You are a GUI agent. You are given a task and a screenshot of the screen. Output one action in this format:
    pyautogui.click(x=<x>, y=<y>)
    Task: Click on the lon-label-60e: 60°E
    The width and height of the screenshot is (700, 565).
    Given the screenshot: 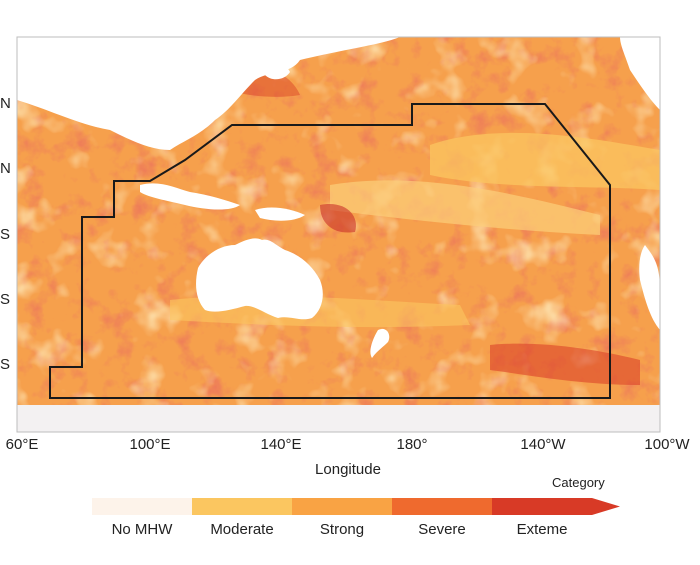 What is the action you would take?
    pyautogui.click(x=22, y=444)
    